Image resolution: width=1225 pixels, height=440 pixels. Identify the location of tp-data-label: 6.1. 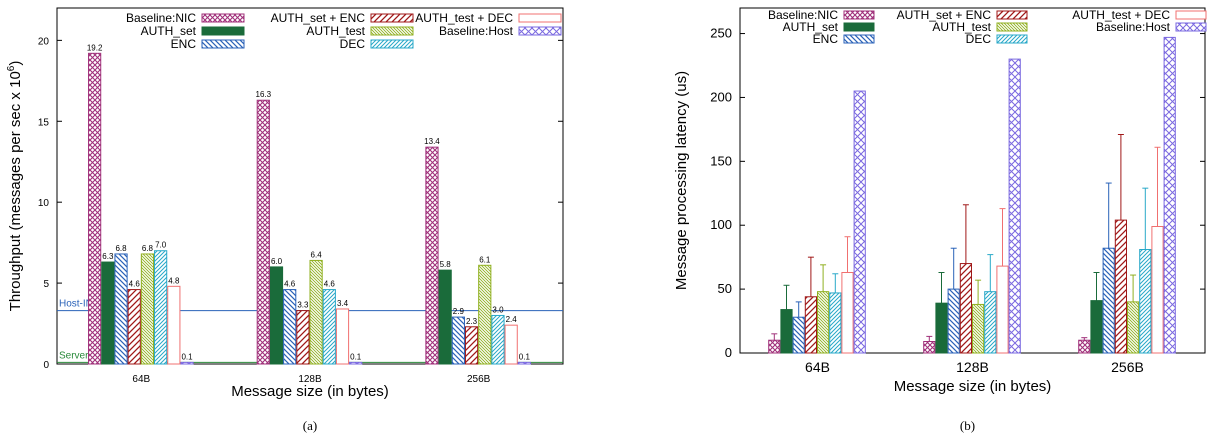
(485, 259).